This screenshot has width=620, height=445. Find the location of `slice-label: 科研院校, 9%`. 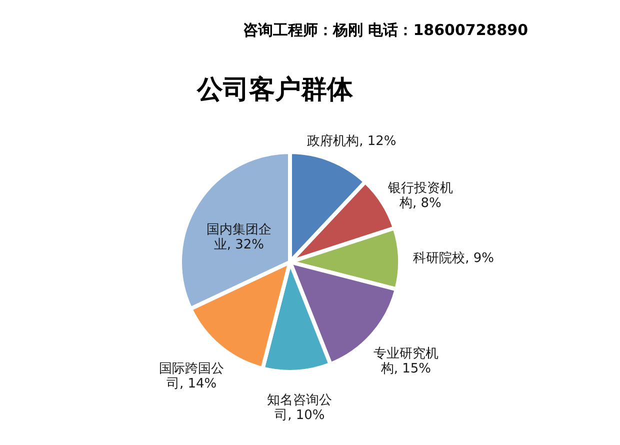

slice-label: 科研院校, 9% is located at coordinates (453, 258).